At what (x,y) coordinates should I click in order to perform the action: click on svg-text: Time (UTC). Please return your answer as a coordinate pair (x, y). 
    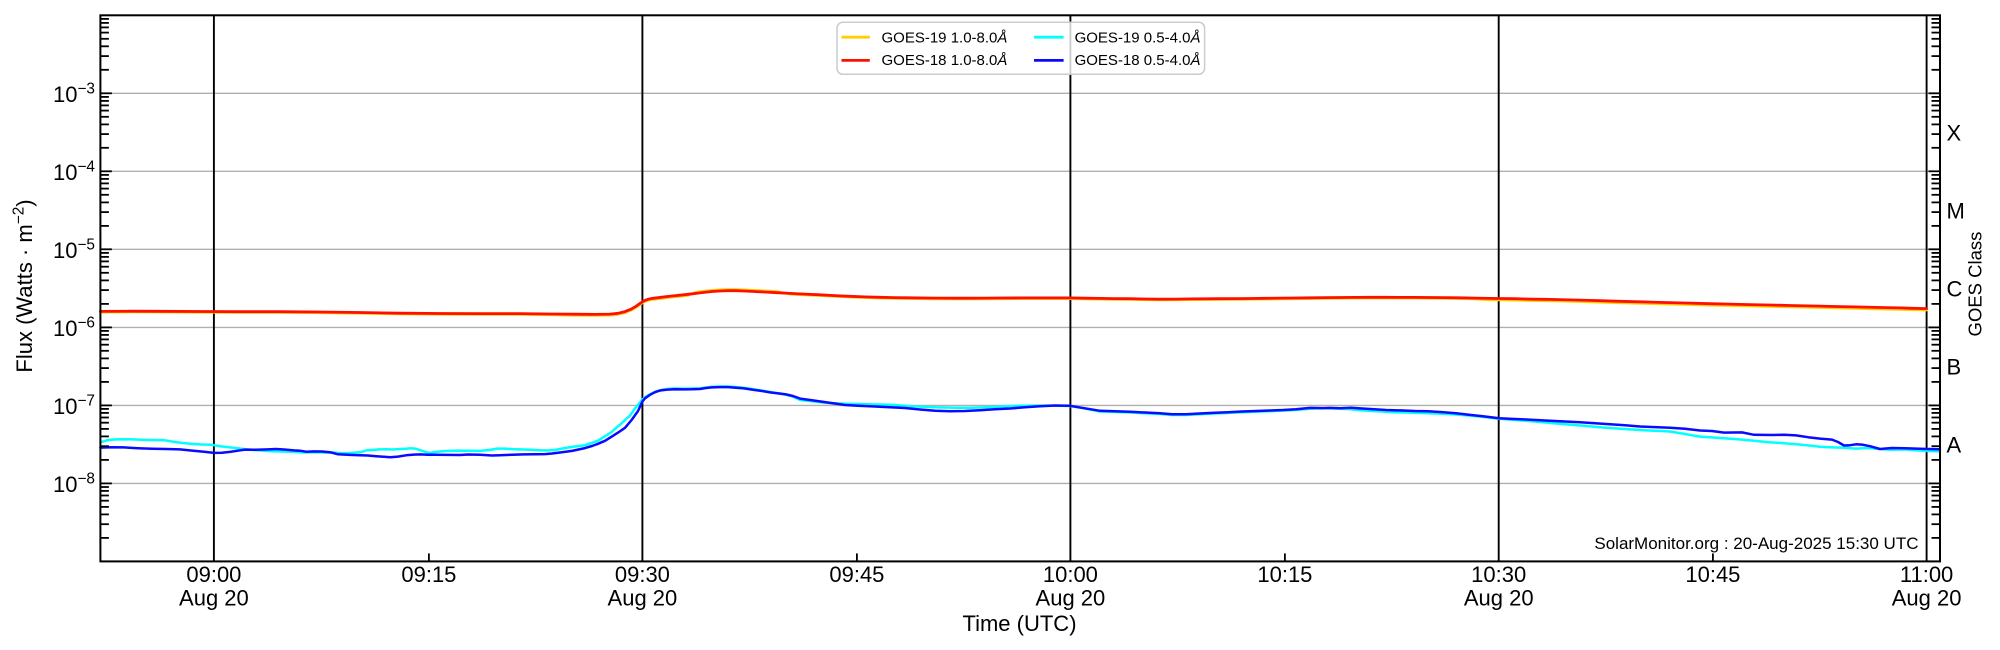
    Looking at the image, I should click on (1019, 623).